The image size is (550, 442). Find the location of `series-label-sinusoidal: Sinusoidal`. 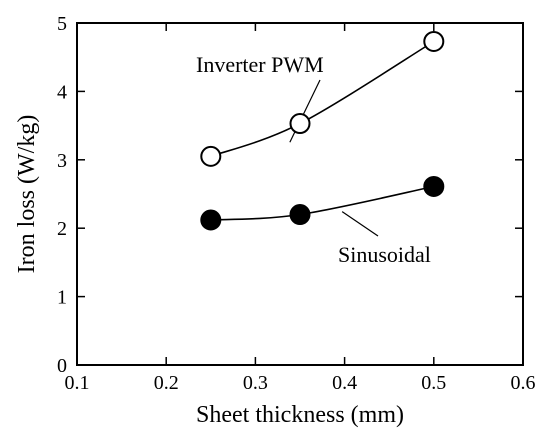

series-label-sinusoidal: Sinusoidal is located at coordinates (384, 254).